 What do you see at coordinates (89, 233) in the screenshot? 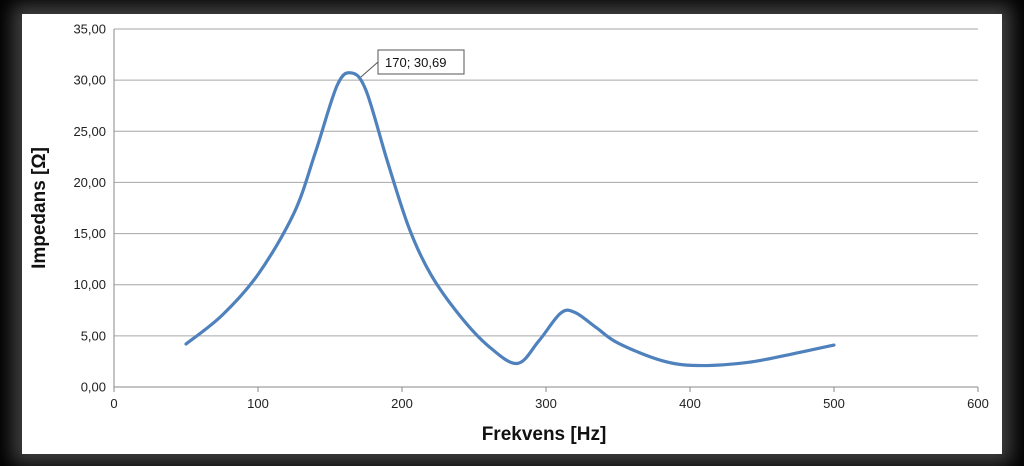
I see `y-tick-label: 15,00` at bounding box center [89, 233].